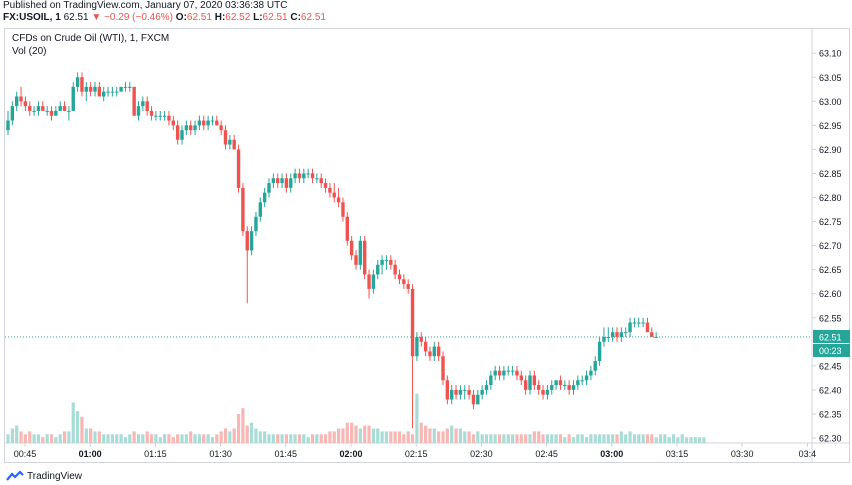 The width and height of the screenshot is (852, 485). I want to click on x-tick-label: 03:4, so click(808, 454).